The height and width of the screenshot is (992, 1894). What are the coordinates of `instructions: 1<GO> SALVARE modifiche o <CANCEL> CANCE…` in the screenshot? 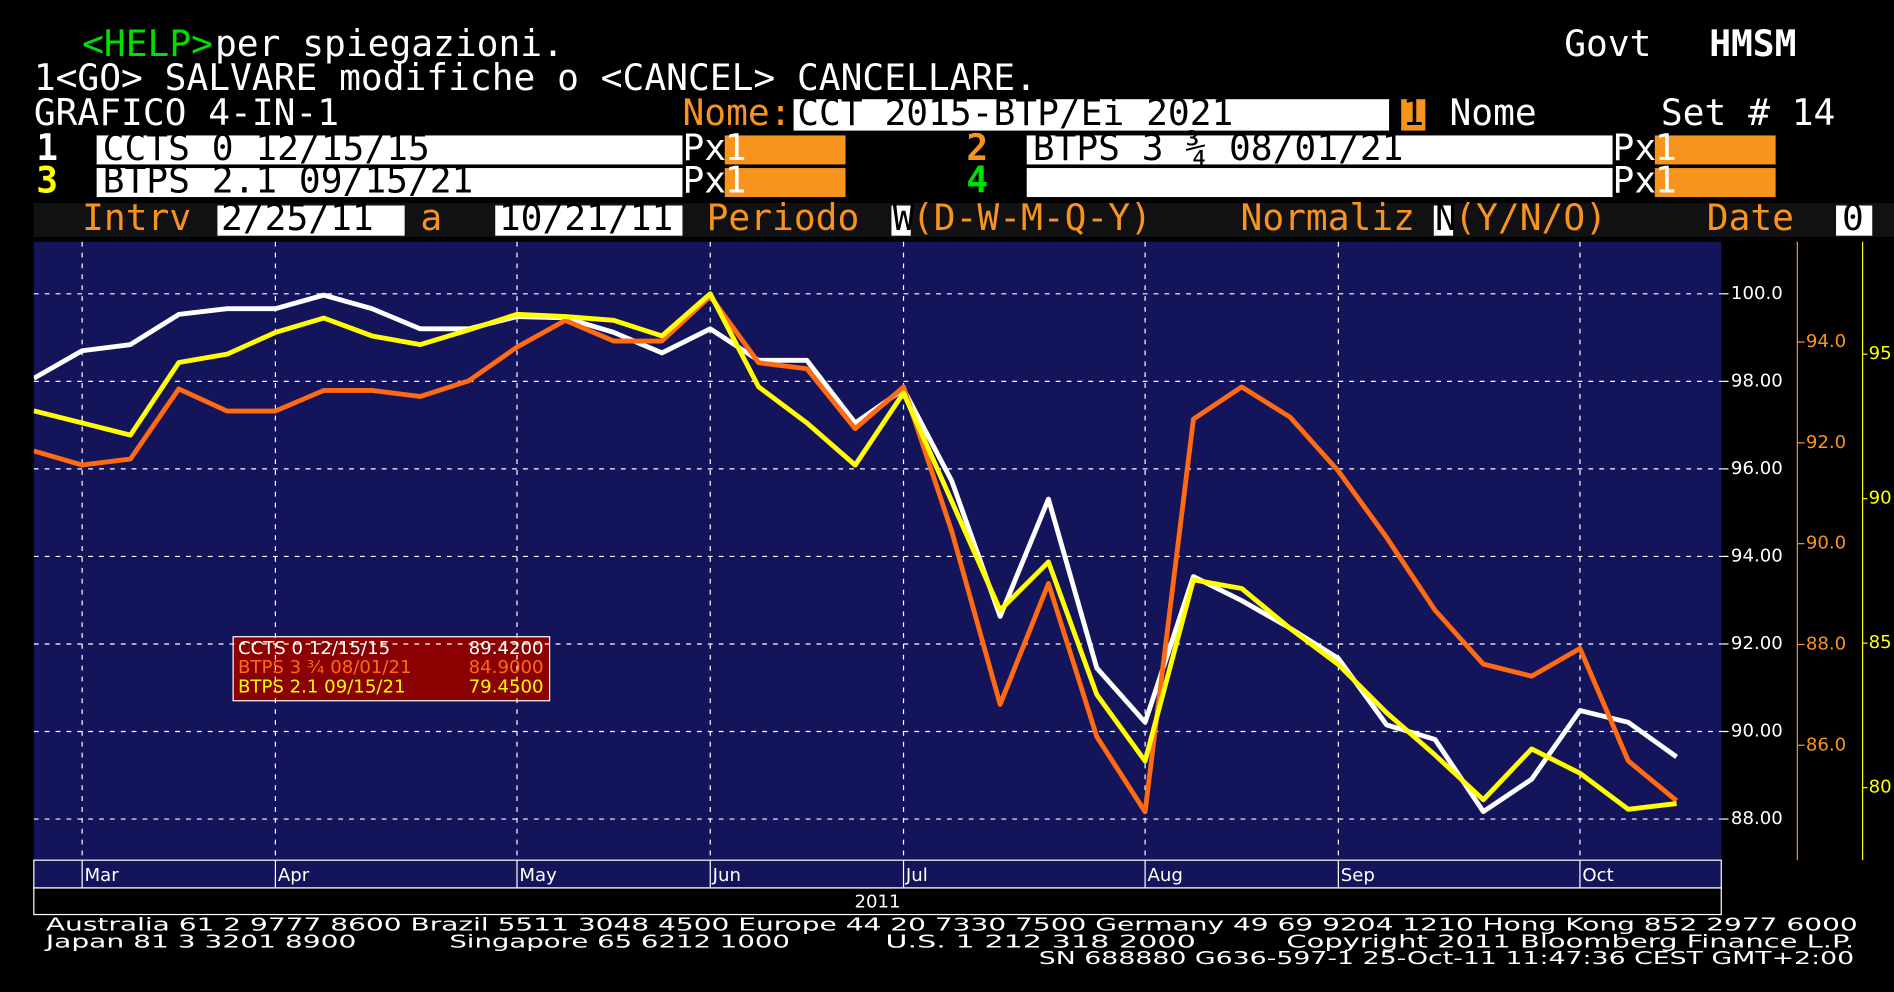 It's located at (535, 77).